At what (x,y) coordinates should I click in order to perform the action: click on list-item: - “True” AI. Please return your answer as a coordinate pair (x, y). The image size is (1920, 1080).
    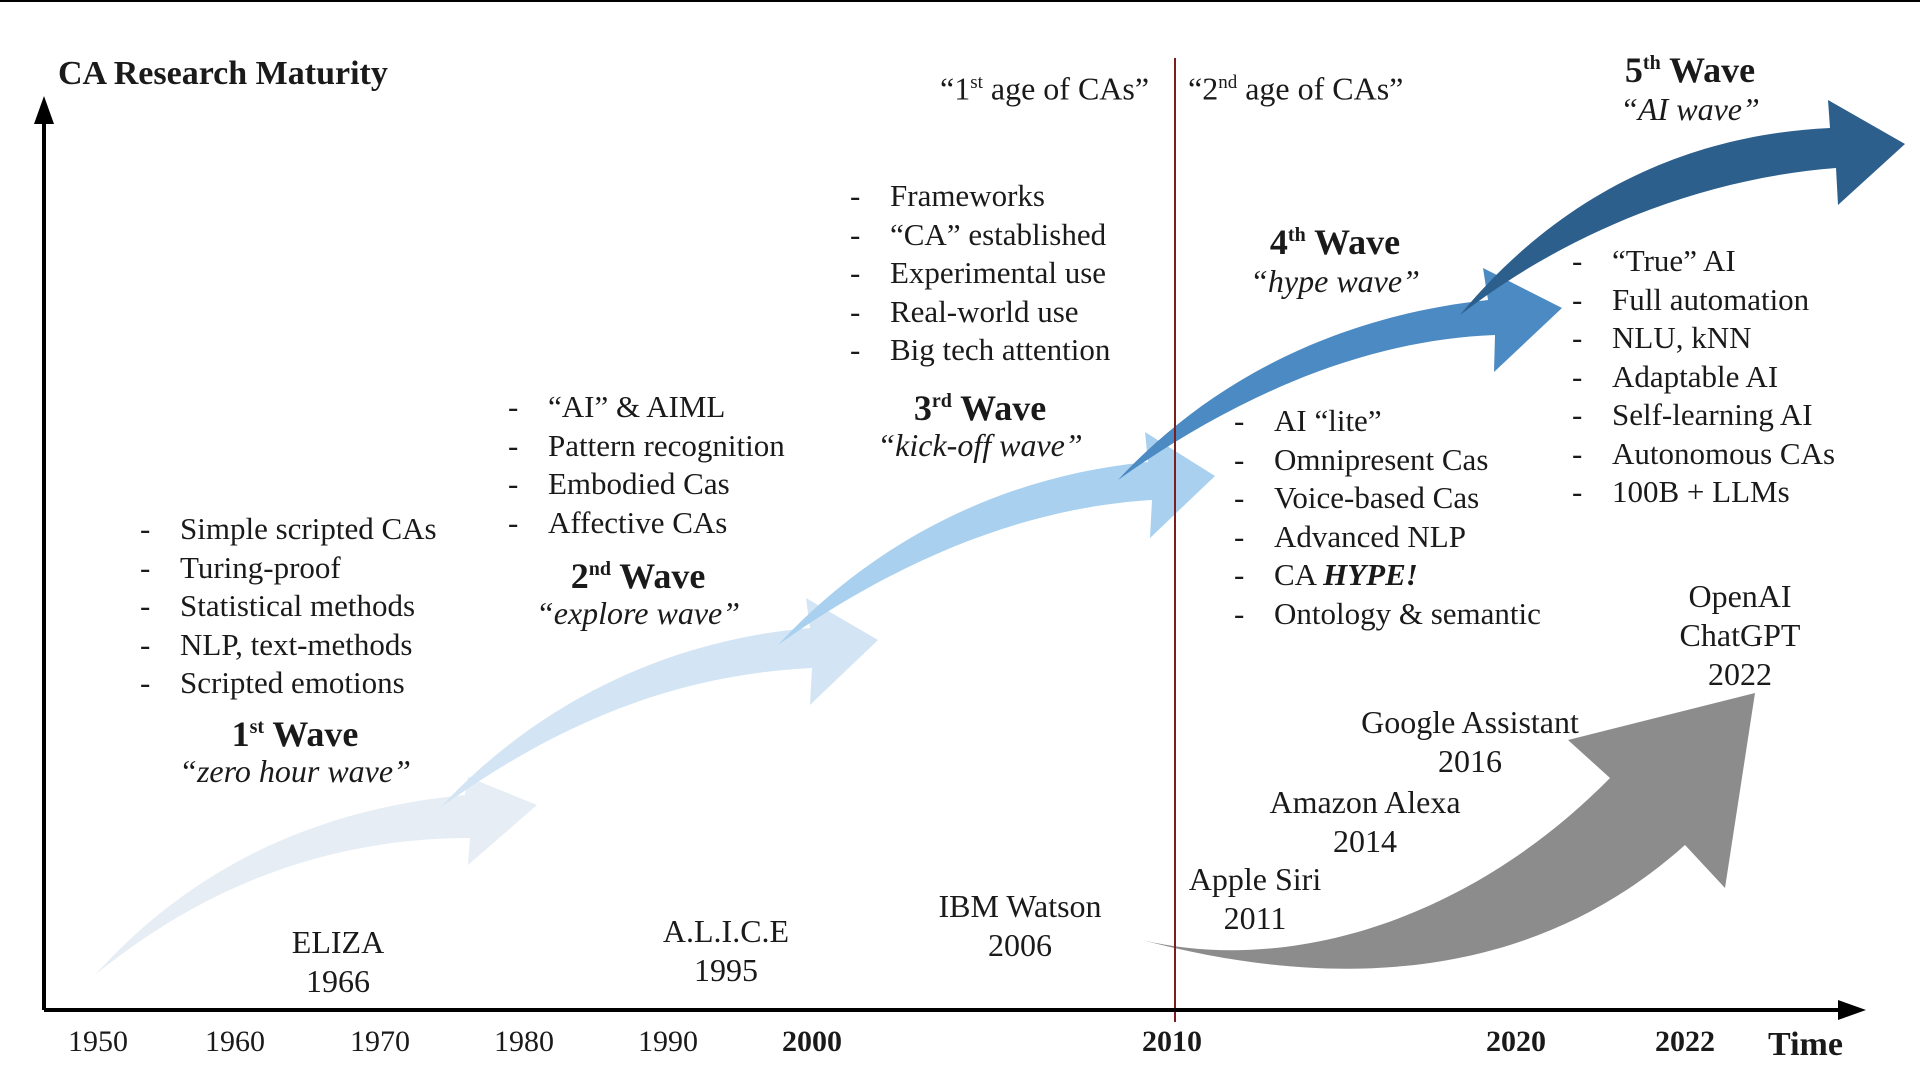
    Looking at the image, I should click on (1654, 260).